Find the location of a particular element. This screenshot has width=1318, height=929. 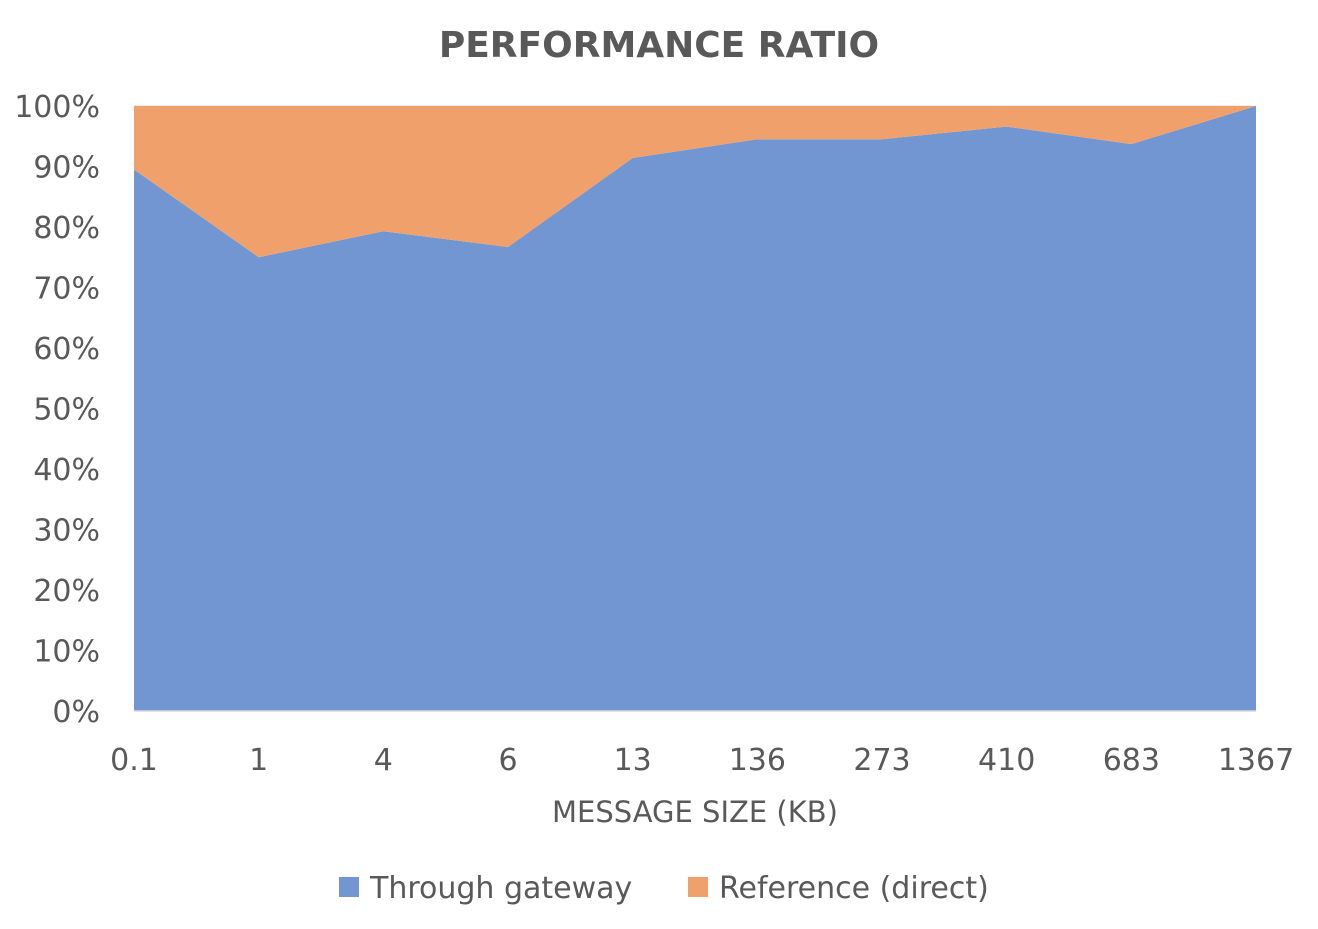

x-tick-label: 136 is located at coordinates (757, 760).